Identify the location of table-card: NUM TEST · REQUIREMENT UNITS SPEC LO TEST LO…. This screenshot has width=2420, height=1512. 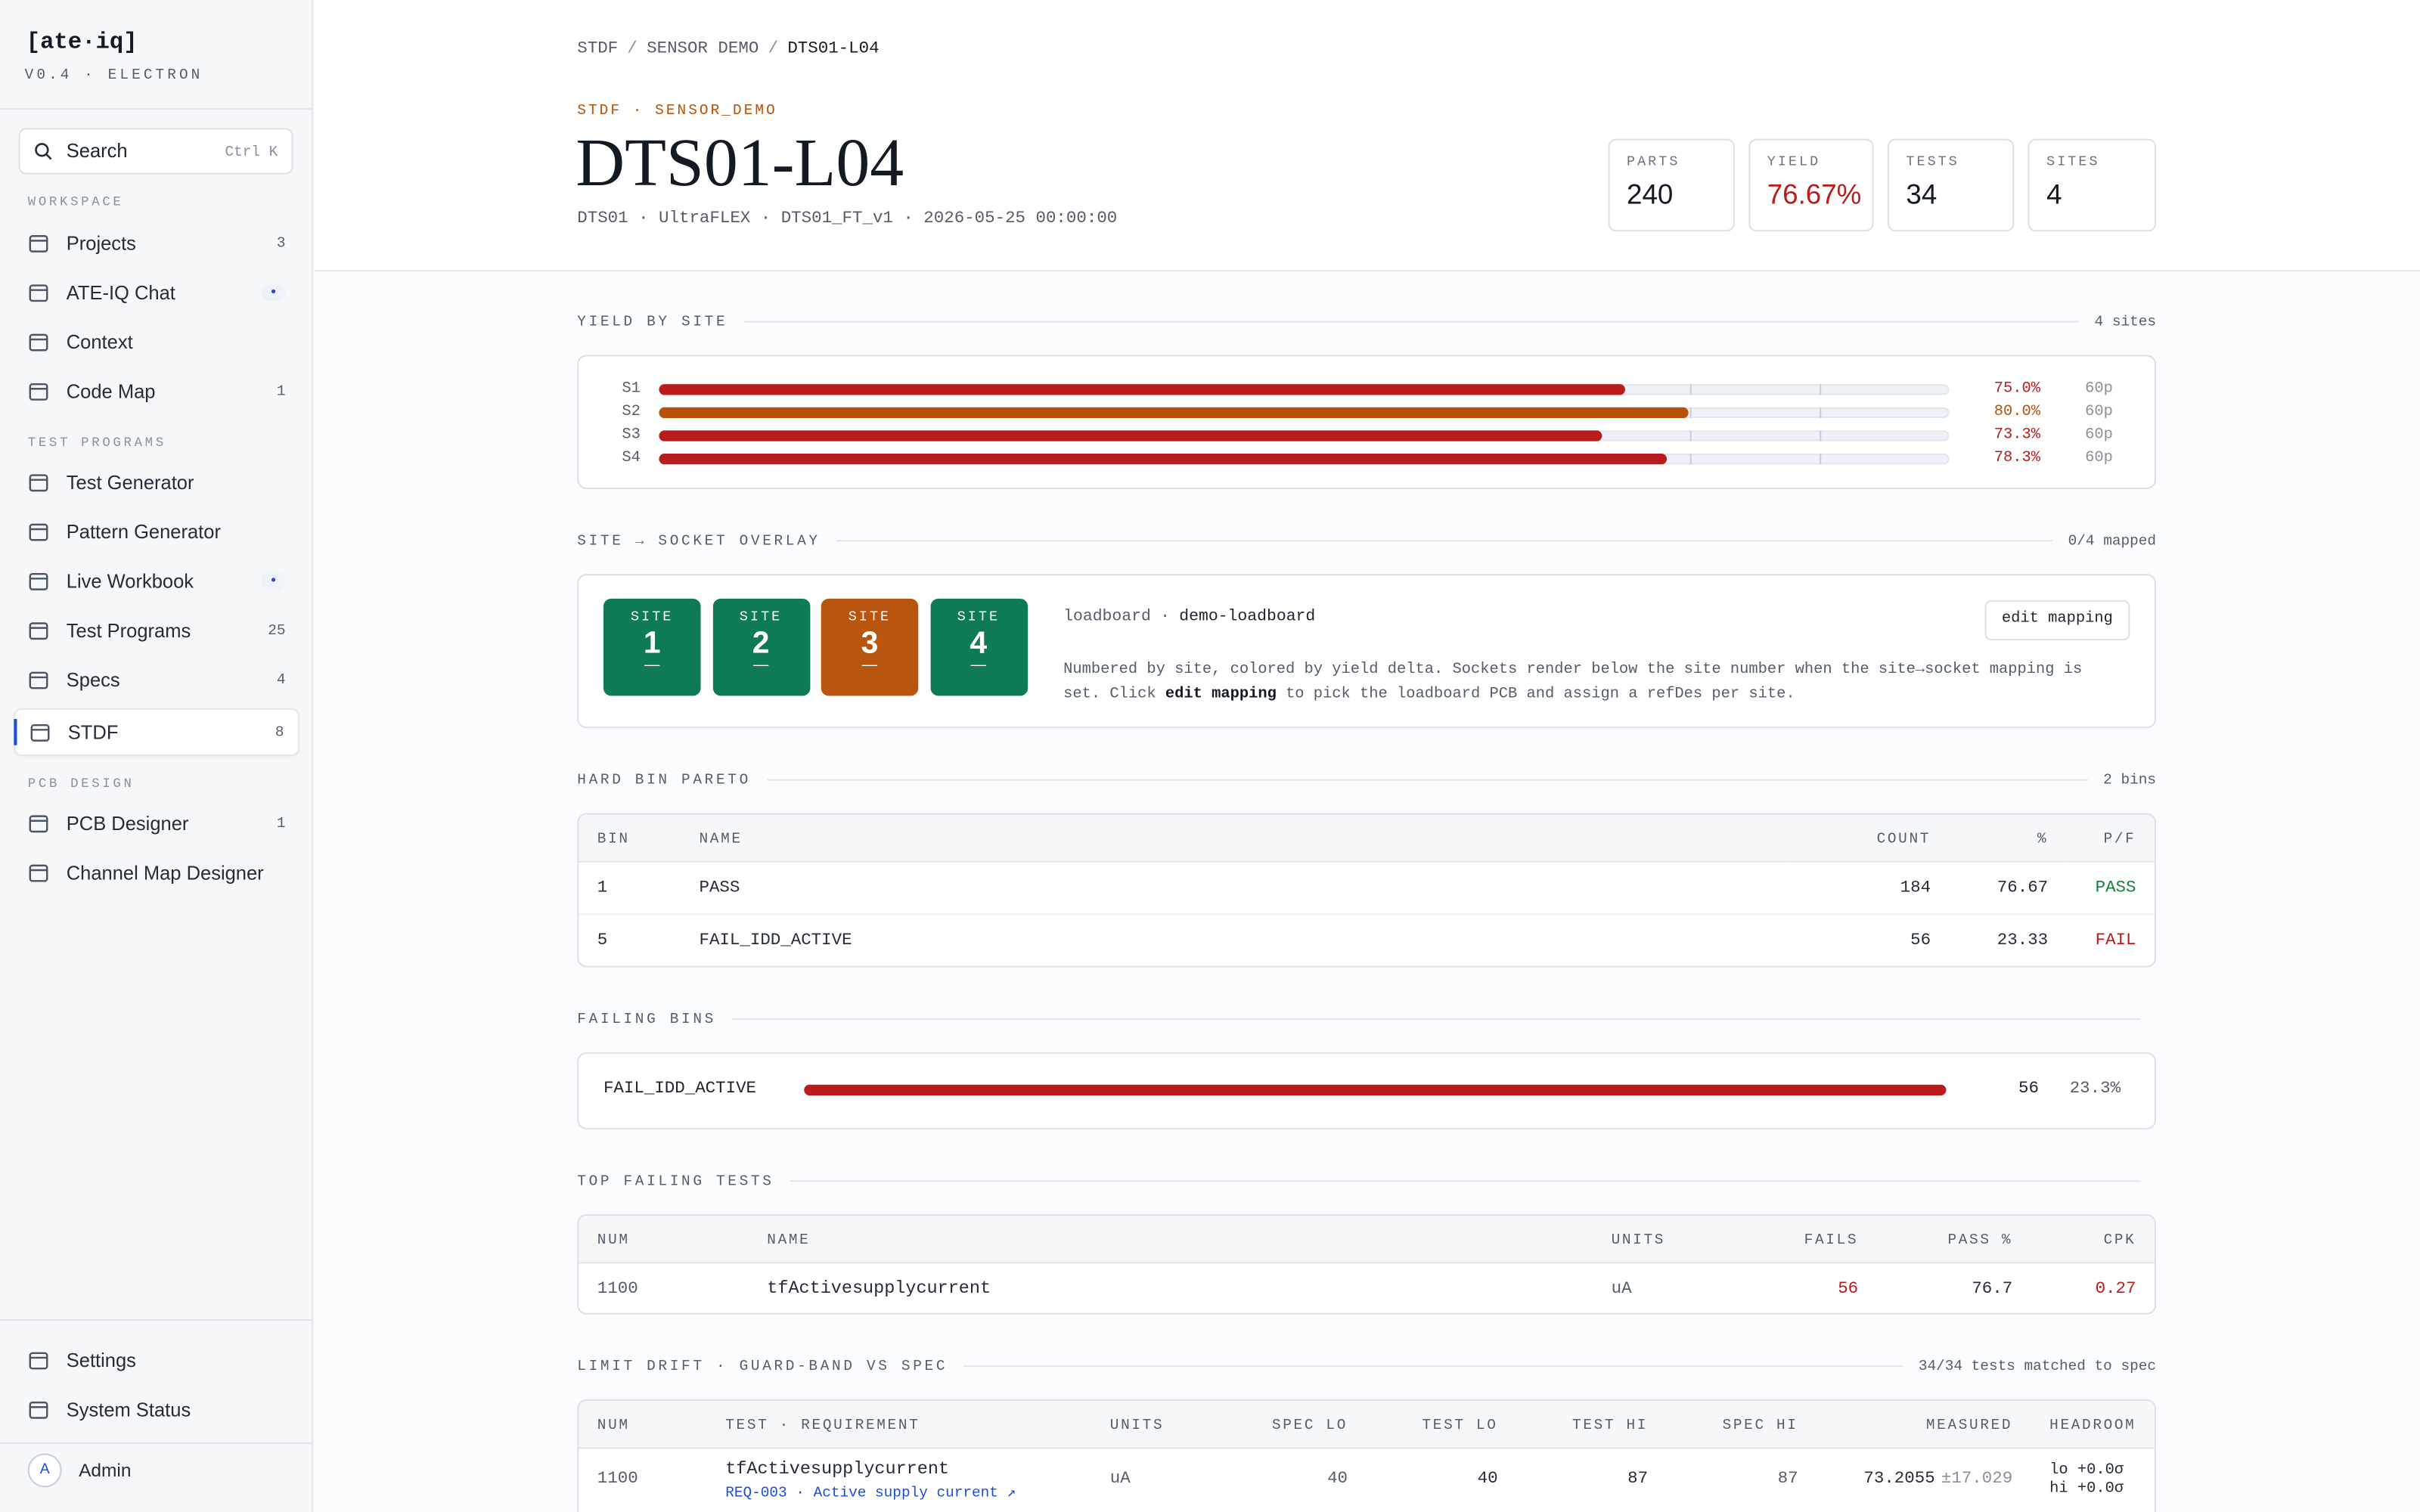
(1367, 1455).